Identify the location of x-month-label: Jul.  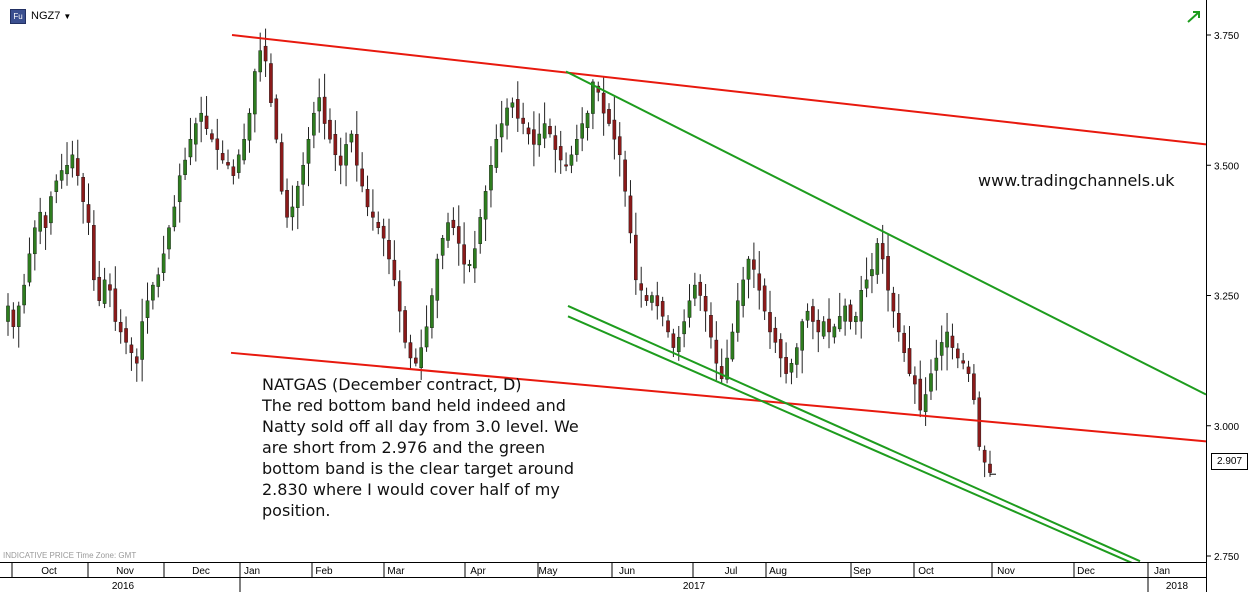
(731, 571).